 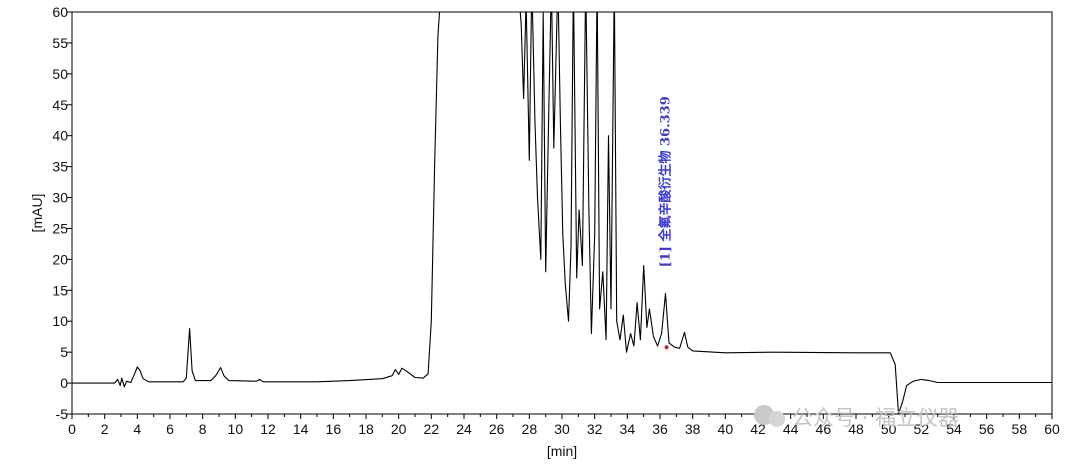 I want to click on watermark: 公众号 · 福立仪器, so click(x=856, y=417).